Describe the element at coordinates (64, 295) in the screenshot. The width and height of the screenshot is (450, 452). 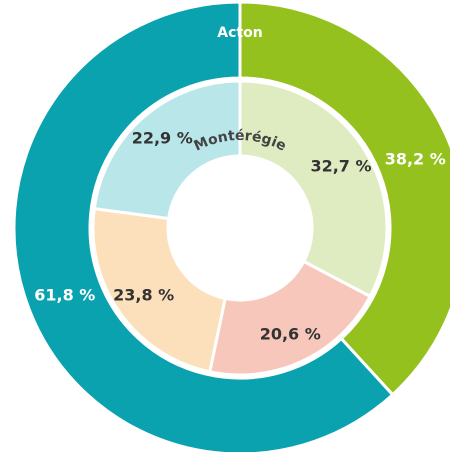
I see `value-label: 61,8 %` at that location.